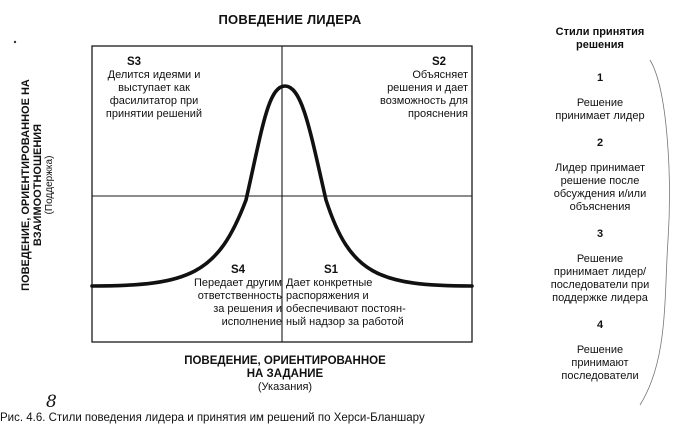  Describe the element at coordinates (49, 185) in the screenshot. I see `y-axis-subtitle: (Поддержка)` at that location.